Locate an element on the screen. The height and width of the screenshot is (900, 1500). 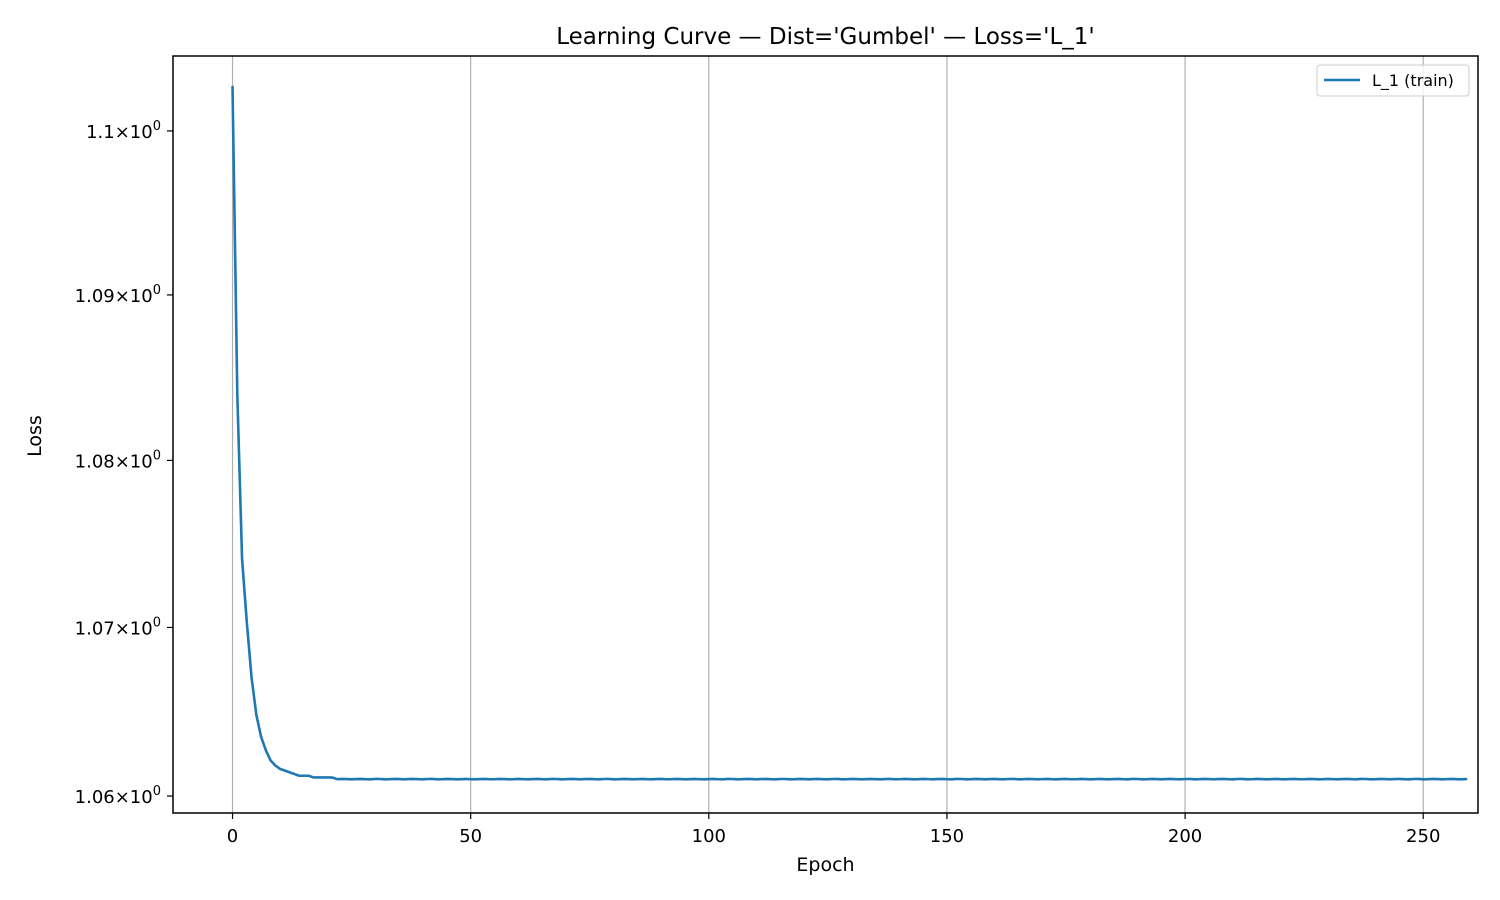
y-axis-ticks: 1.06×100 1.07×100 1.08×100 1.09×100 1.1×100 is located at coordinates (124, 463).